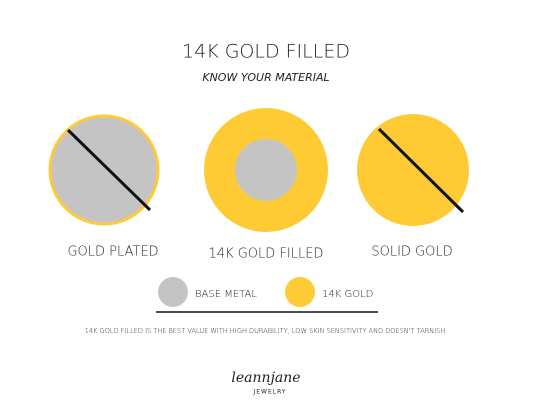 Image resolution: width=533 pixels, height=412 pixels. I want to click on legend-label: 14K GOLD, so click(347, 294).